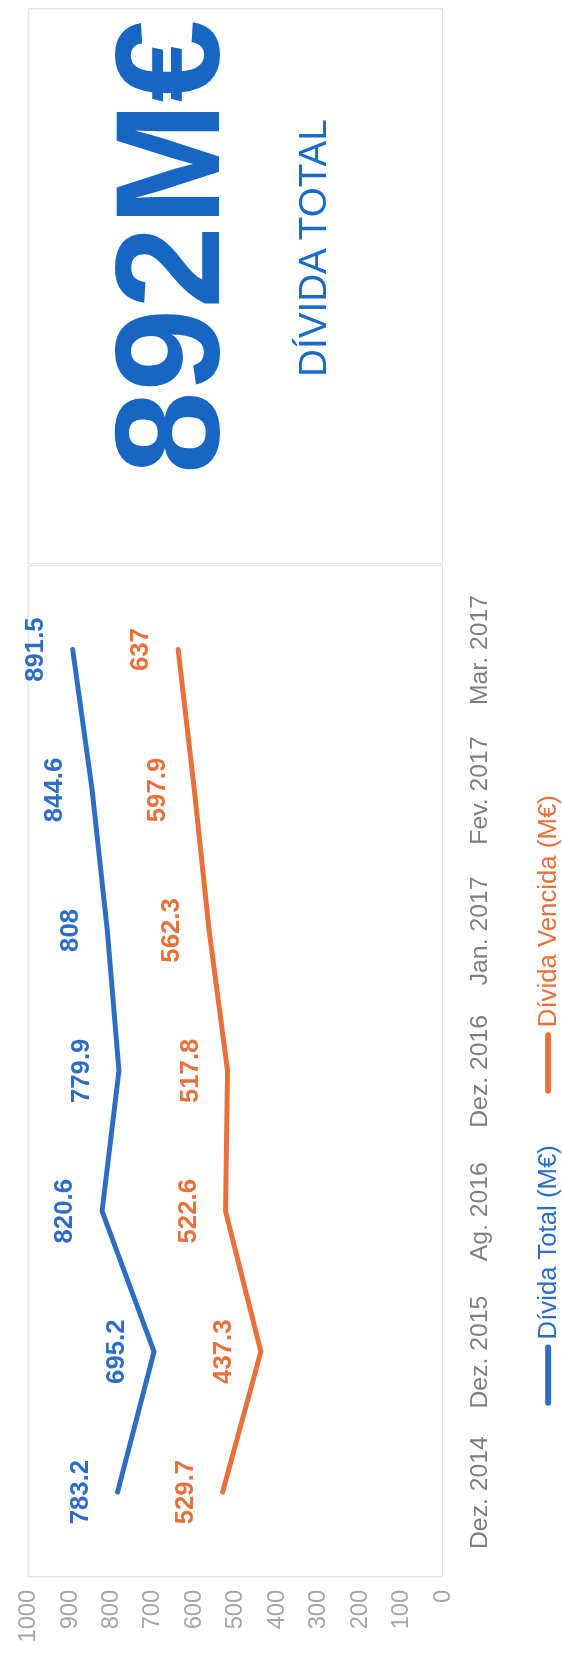 This screenshot has height=1668, width=562. Describe the element at coordinates (222, 1351) in the screenshot. I see `data-label: 437.3` at that location.